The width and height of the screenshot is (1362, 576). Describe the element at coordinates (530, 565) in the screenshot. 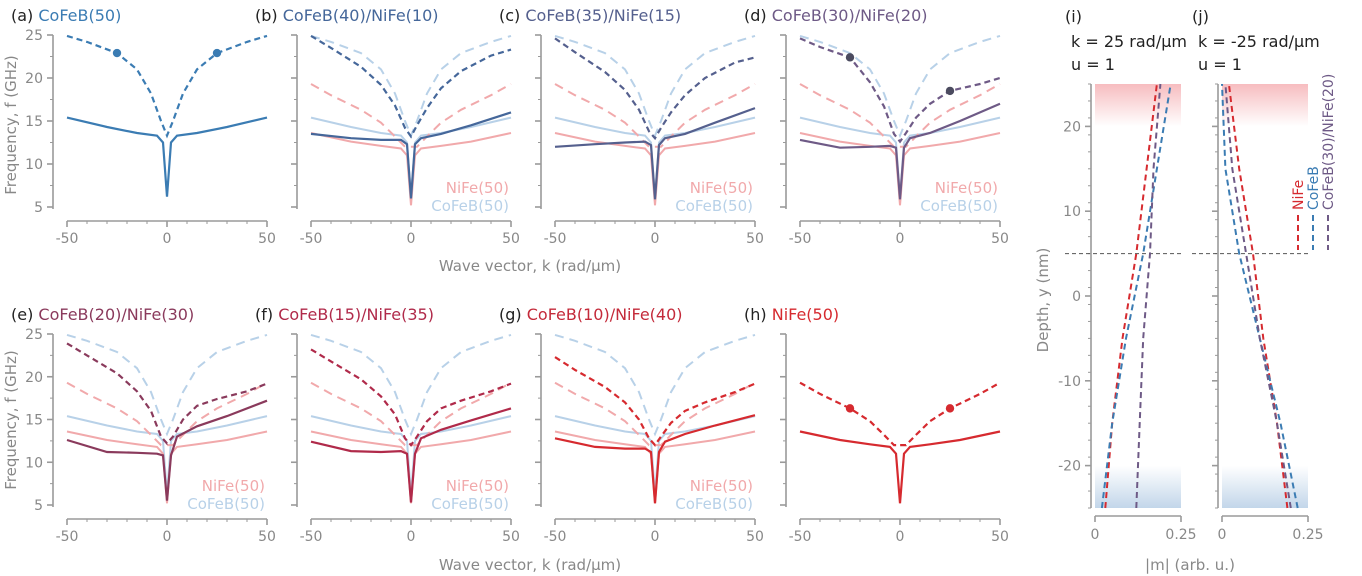

I see `x-axis-label-bottom: Wave vector, k (rad/µm)` at that location.